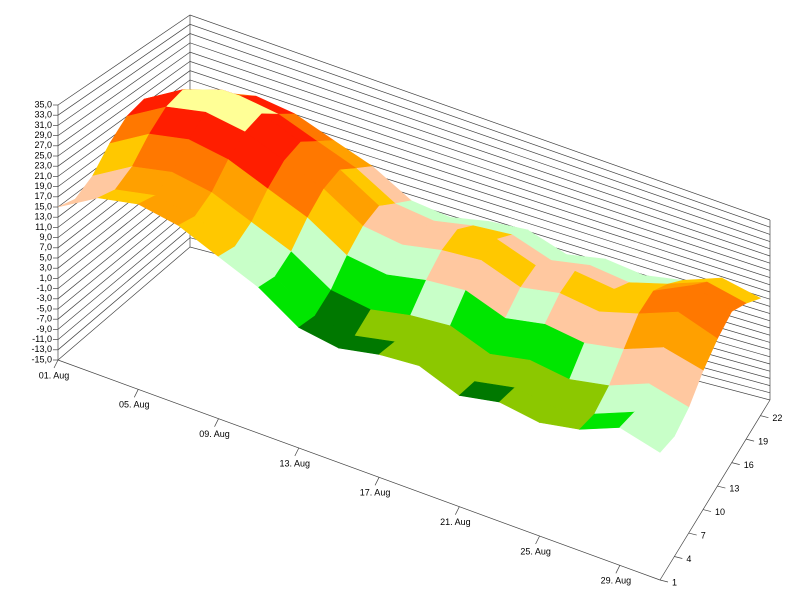 This screenshot has height=600, width=800. Describe the element at coordinates (43, 186) in the screenshot. I see `z-tick-label: 19,0` at that location.